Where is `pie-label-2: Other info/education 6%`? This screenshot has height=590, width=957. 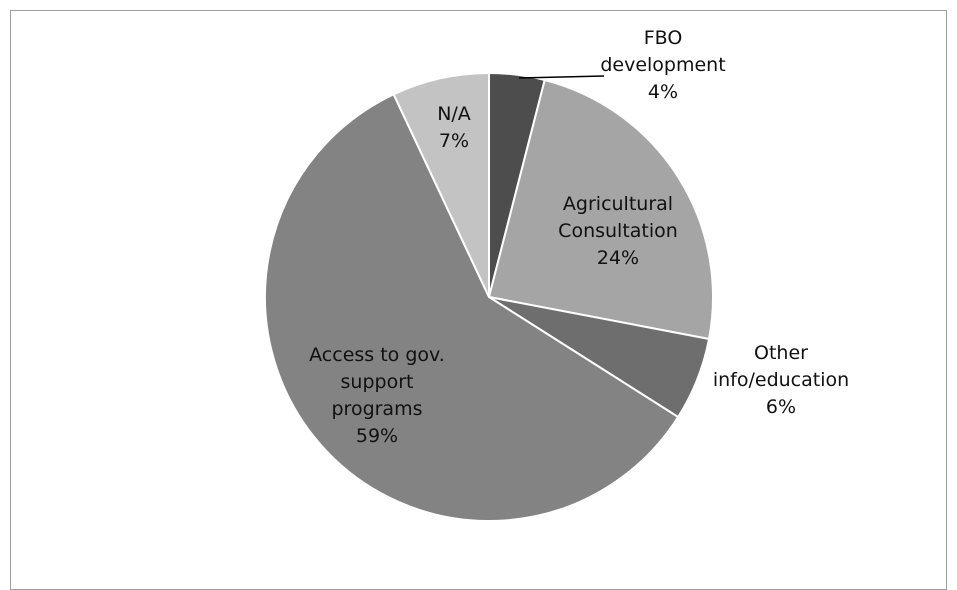 pie-label-2: Other info/education 6% is located at coordinates (781, 380).